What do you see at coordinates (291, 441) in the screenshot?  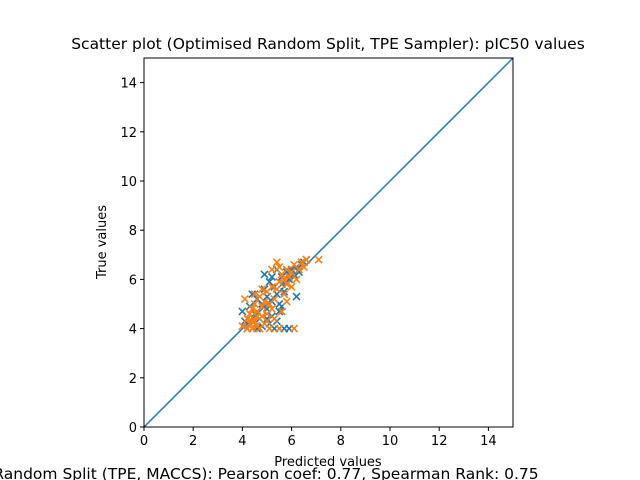 I see `x-tick-label: 6` at bounding box center [291, 441].